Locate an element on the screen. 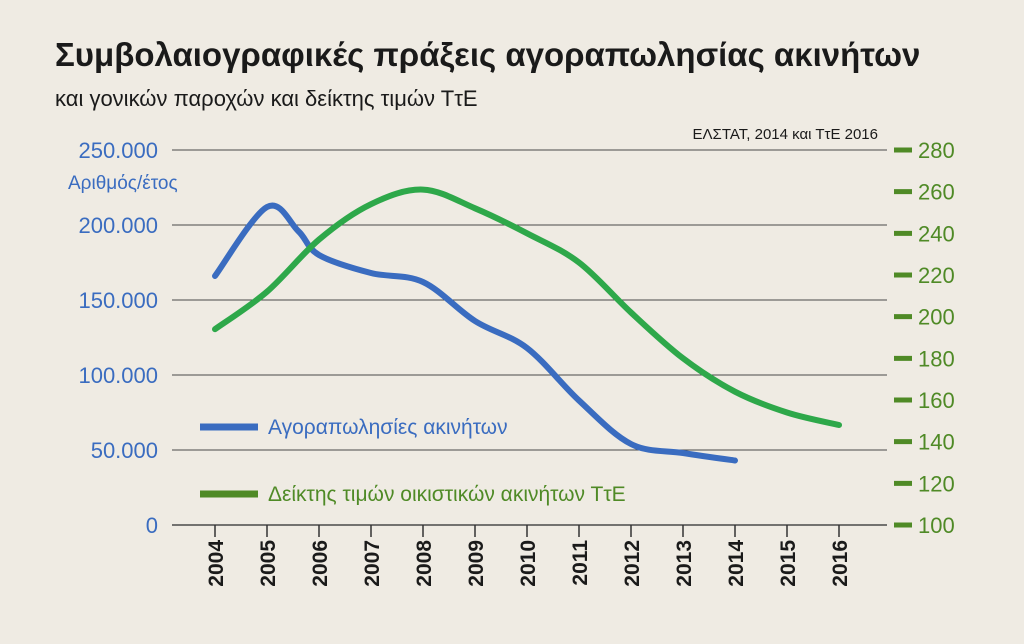  y-left-tick-label: 200.000 is located at coordinates (118, 225).